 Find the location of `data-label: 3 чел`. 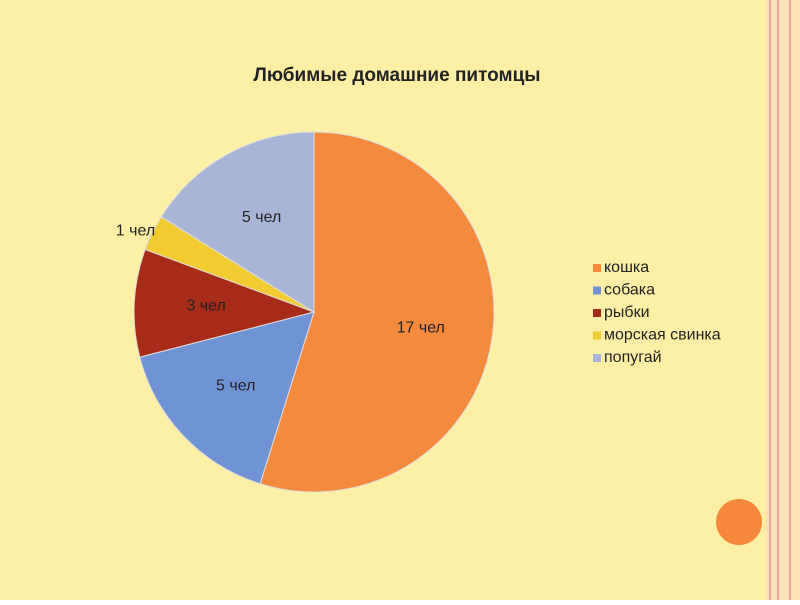

data-label: 3 чел is located at coordinates (205, 306).